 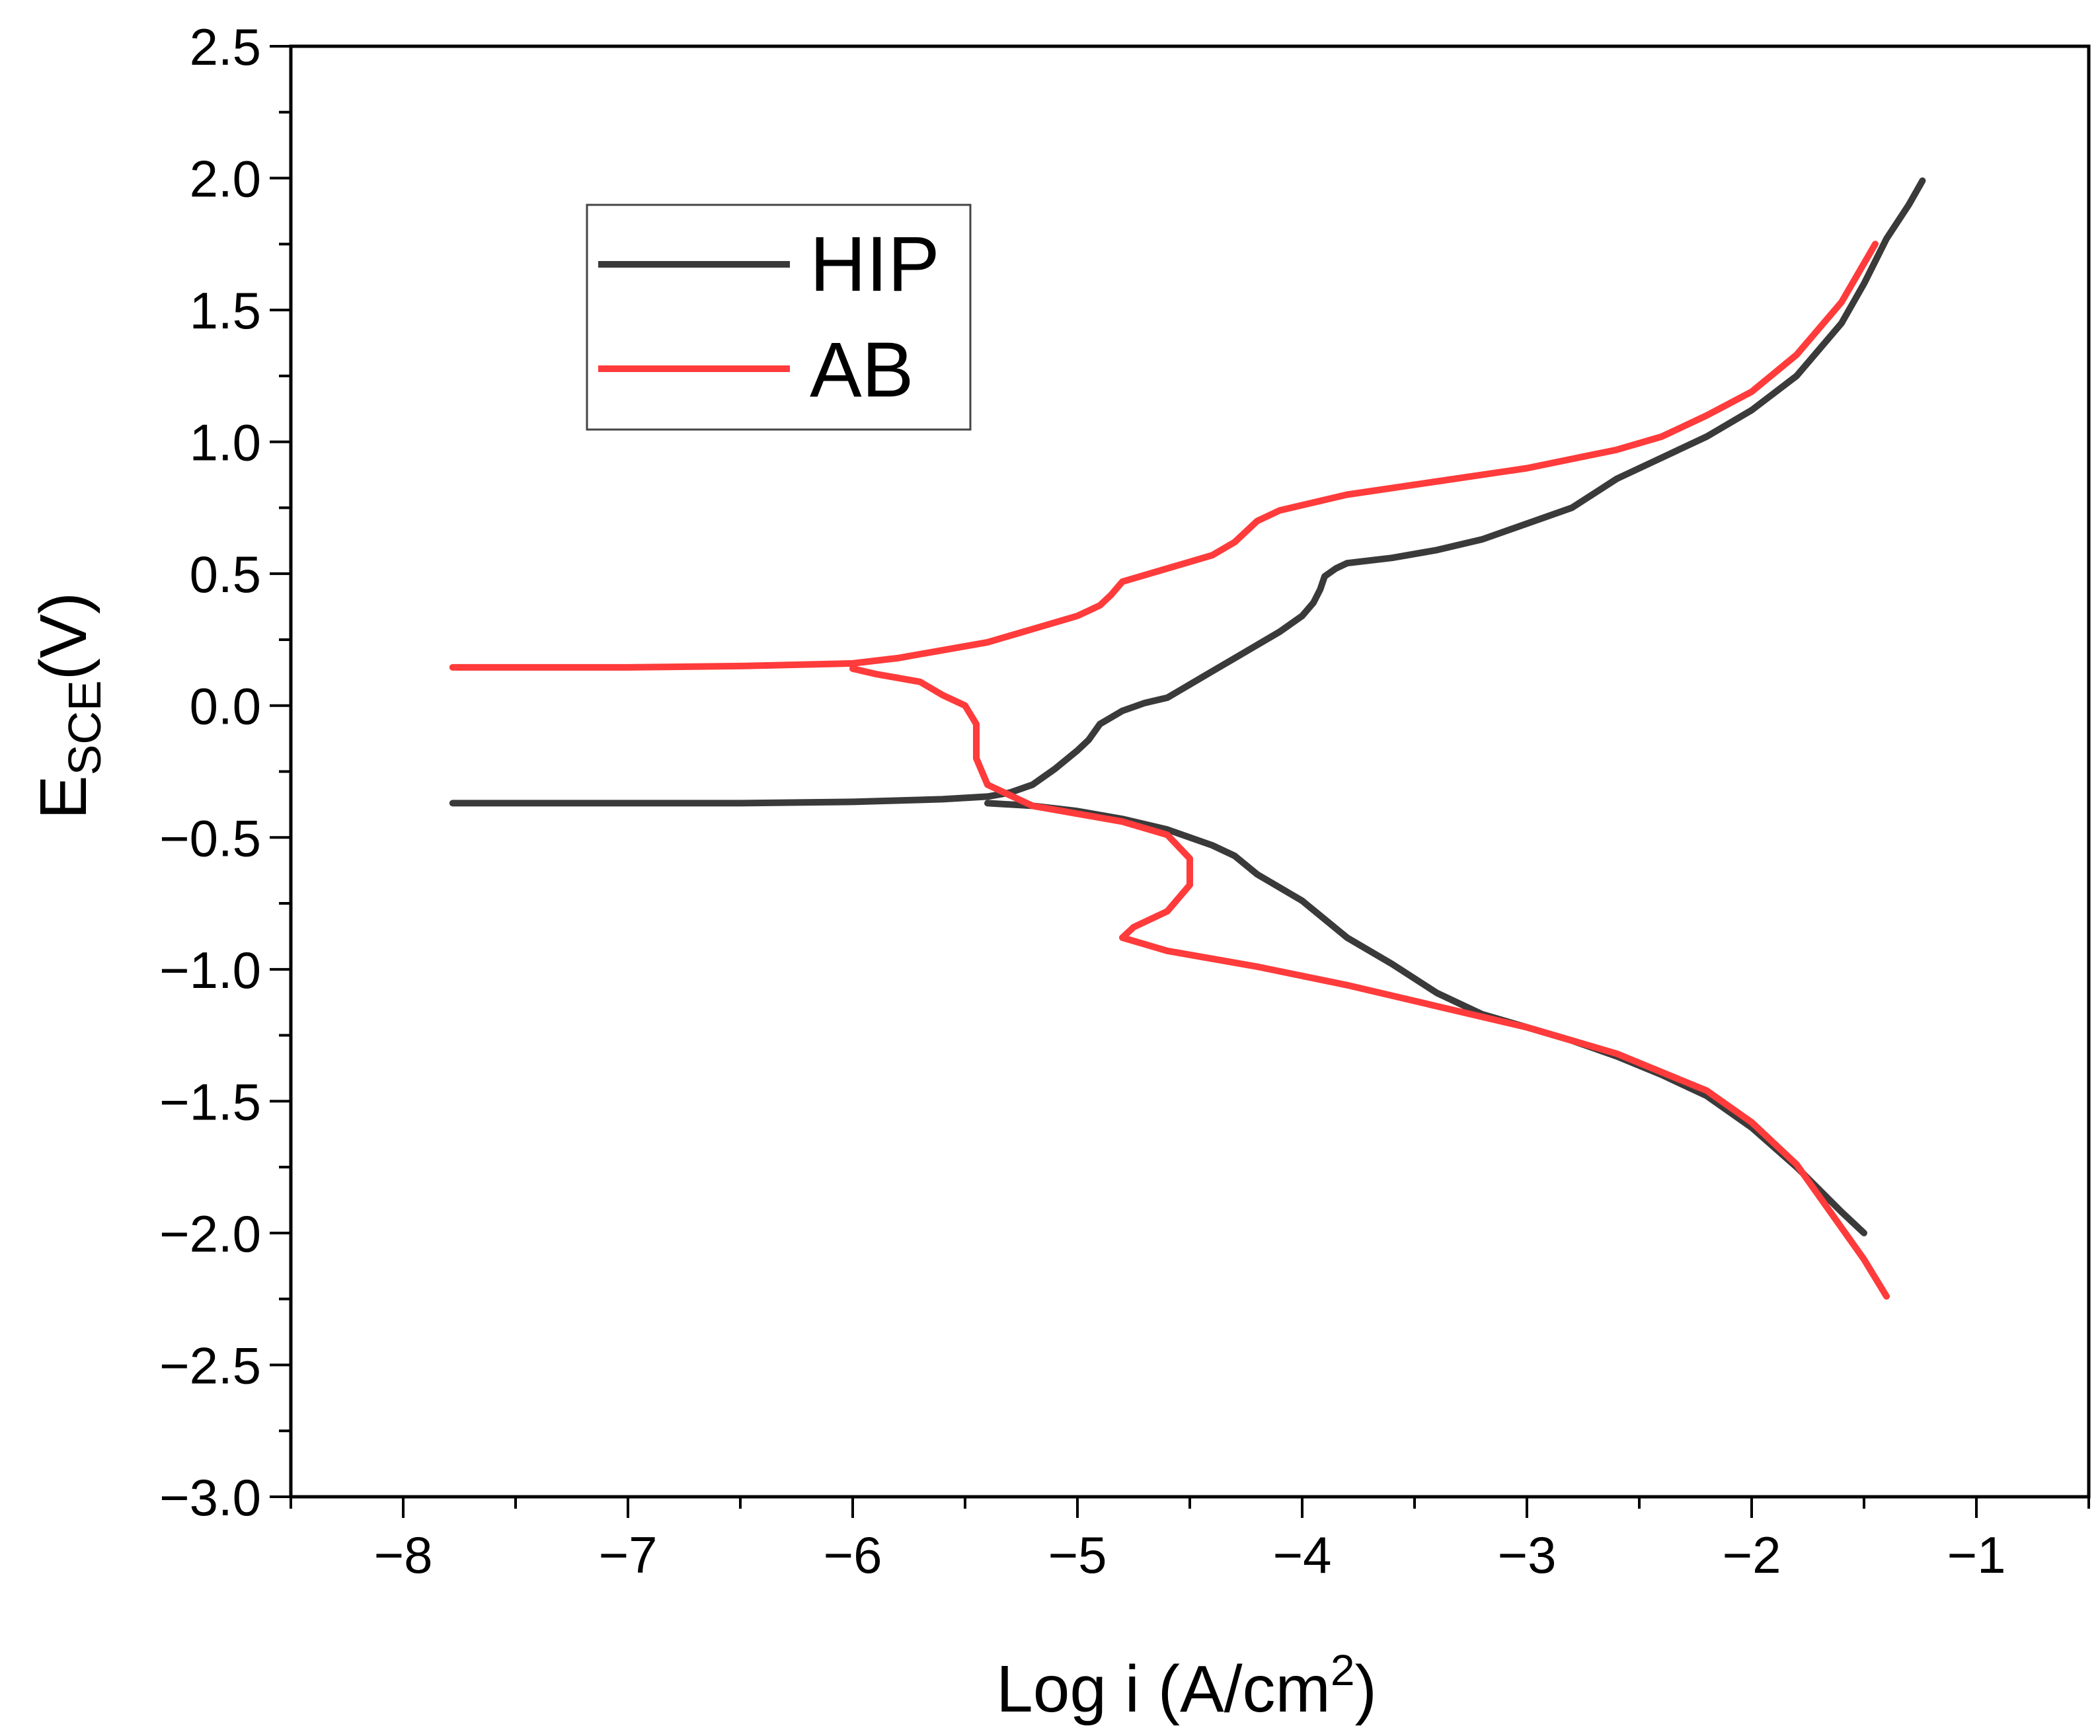 What do you see at coordinates (1527, 1555) in the screenshot?
I see `x-tick-label: −3` at bounding box center [1527, 1555].